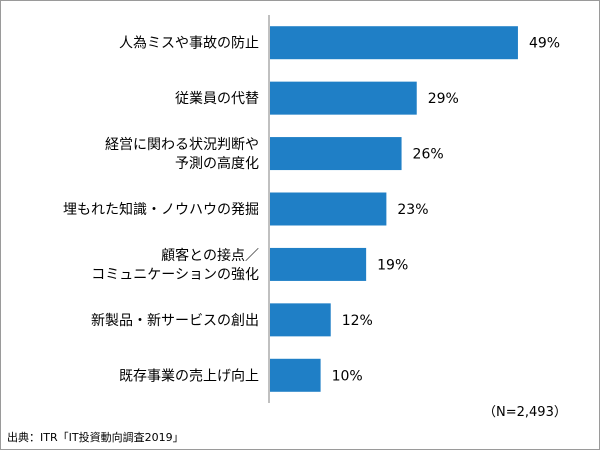  Describe the element at coordinates (412, 210) in the screenshot. I see `value-label-3: 23%` at that location.